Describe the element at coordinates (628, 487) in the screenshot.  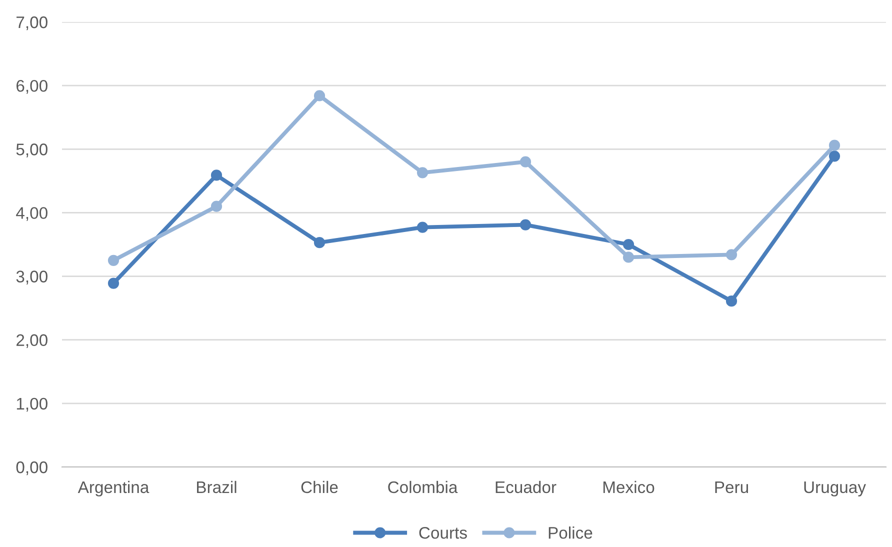
I see `x-tick-label: Mexico` at that location.